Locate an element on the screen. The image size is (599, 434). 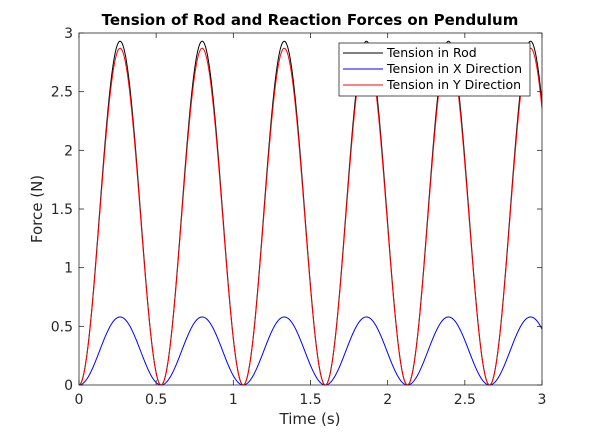
y-axis-label: Force (N) is located at coordinates (37, 209).